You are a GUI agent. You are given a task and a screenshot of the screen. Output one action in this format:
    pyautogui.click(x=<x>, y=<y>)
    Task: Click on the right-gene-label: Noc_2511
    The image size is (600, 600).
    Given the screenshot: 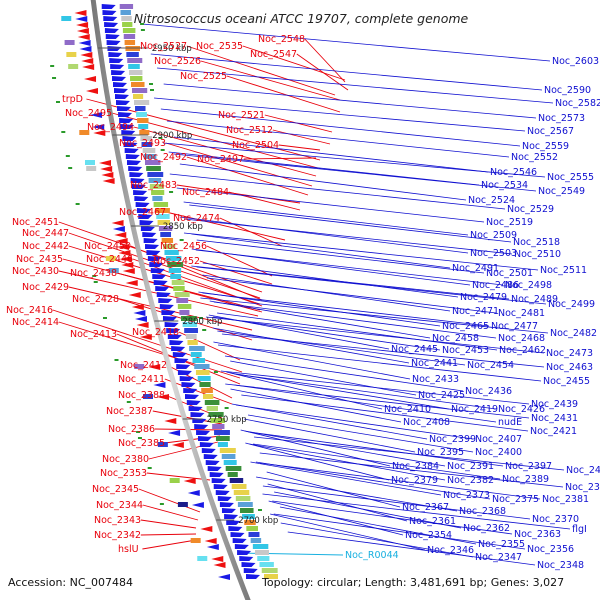 What is the action you would take?
    pyautogui.click(x=563, y=270)
    